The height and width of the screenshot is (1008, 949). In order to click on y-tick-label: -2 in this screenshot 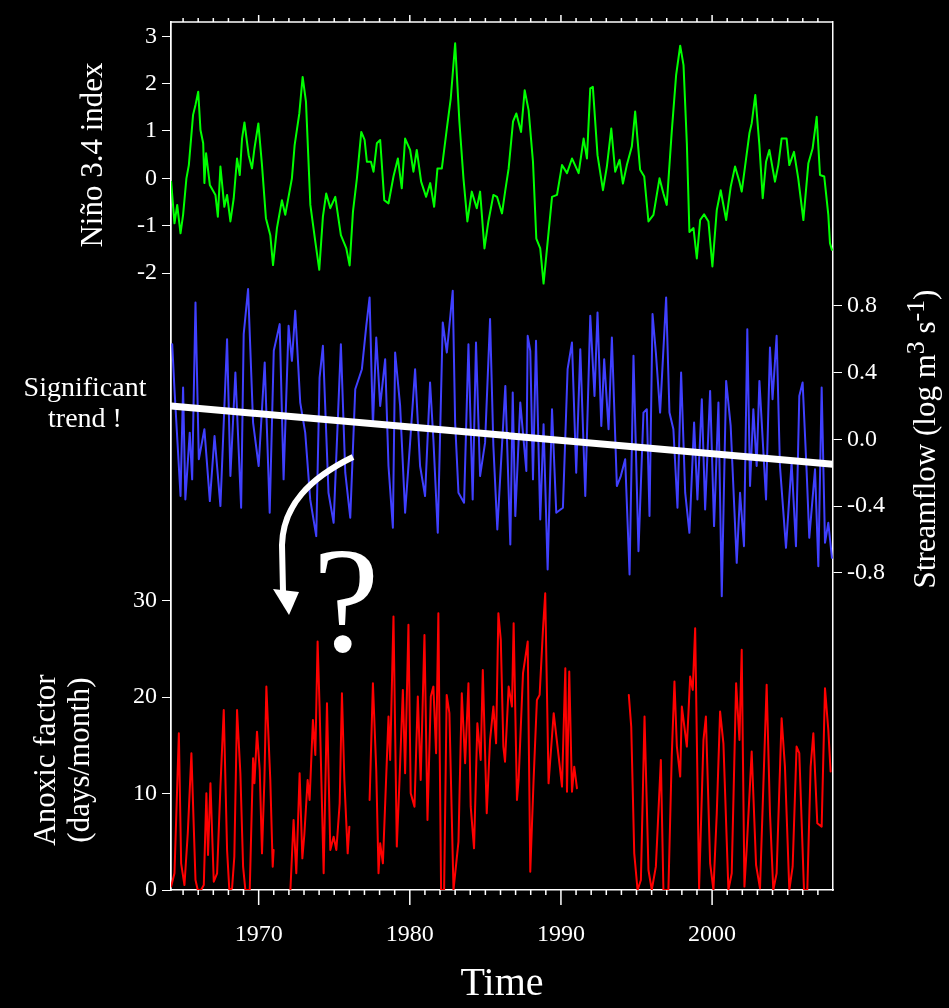, I will do `click(147, 271)`.